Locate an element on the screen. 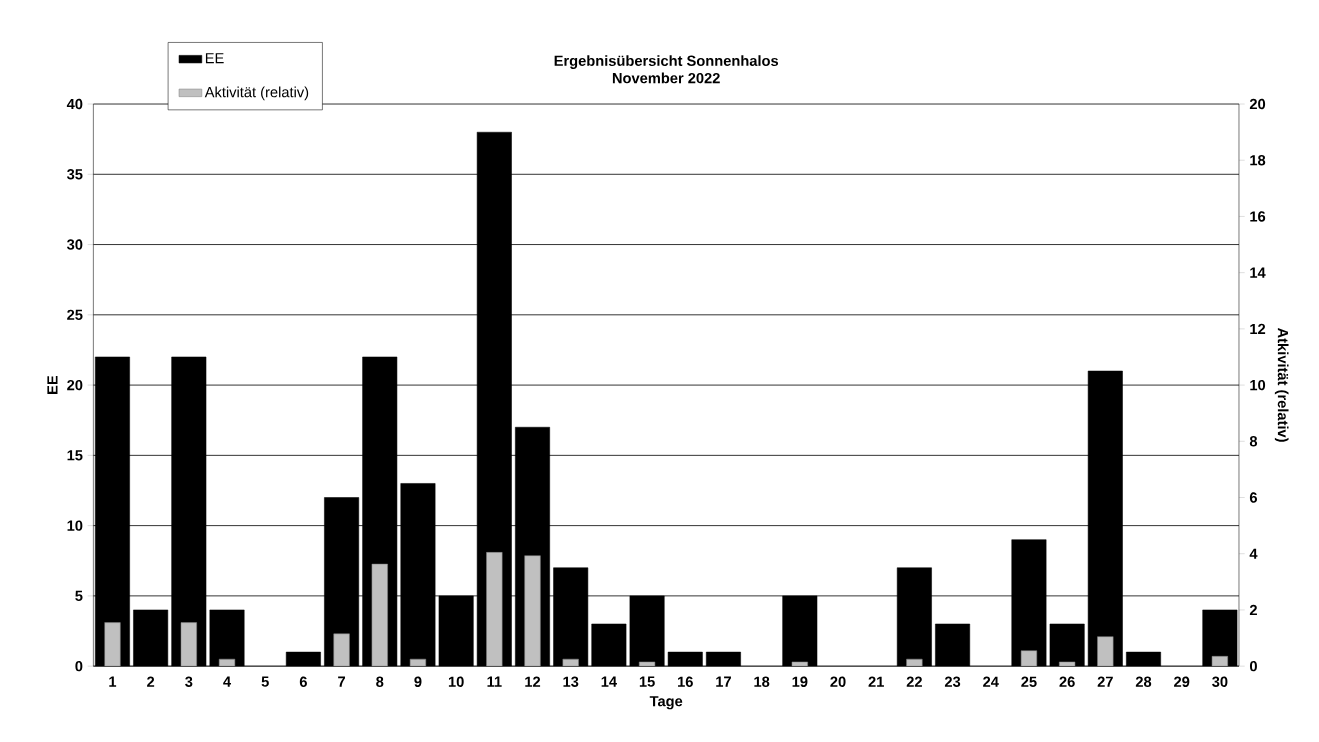  x-tick-label: 13 is located at coordinates (571, 681).